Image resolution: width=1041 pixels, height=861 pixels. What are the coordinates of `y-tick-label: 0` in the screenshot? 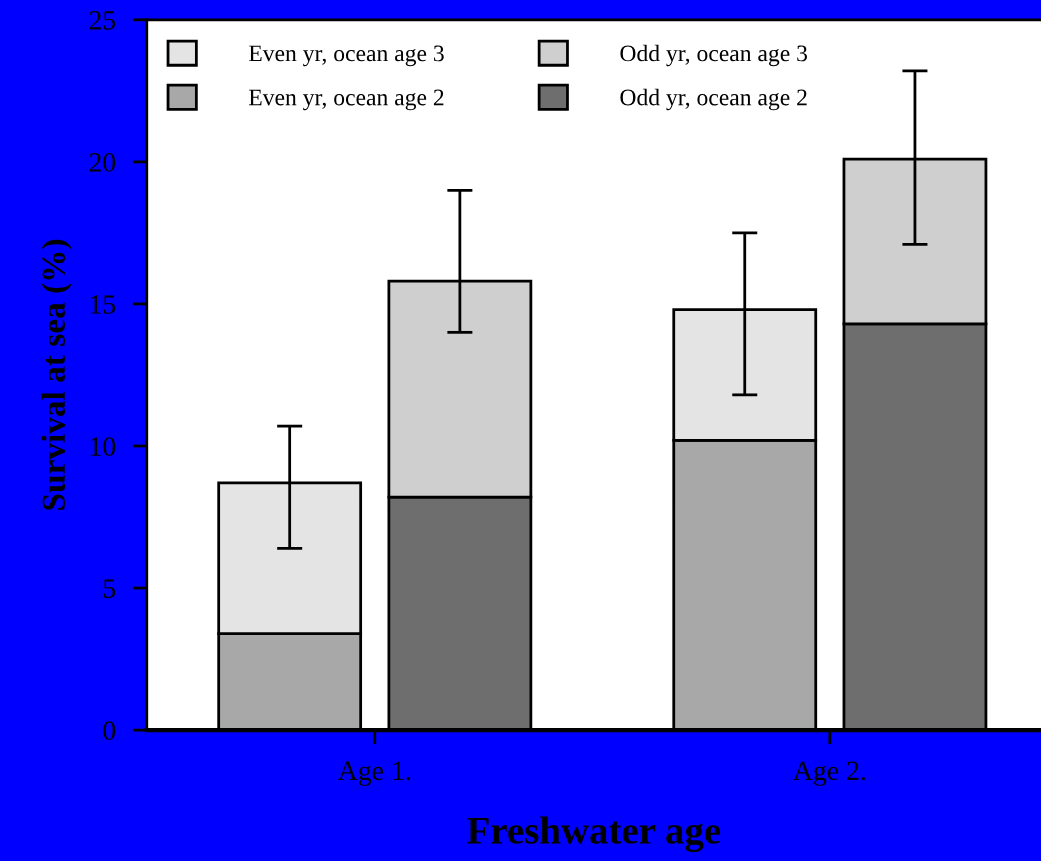 It's located at (109, 731).